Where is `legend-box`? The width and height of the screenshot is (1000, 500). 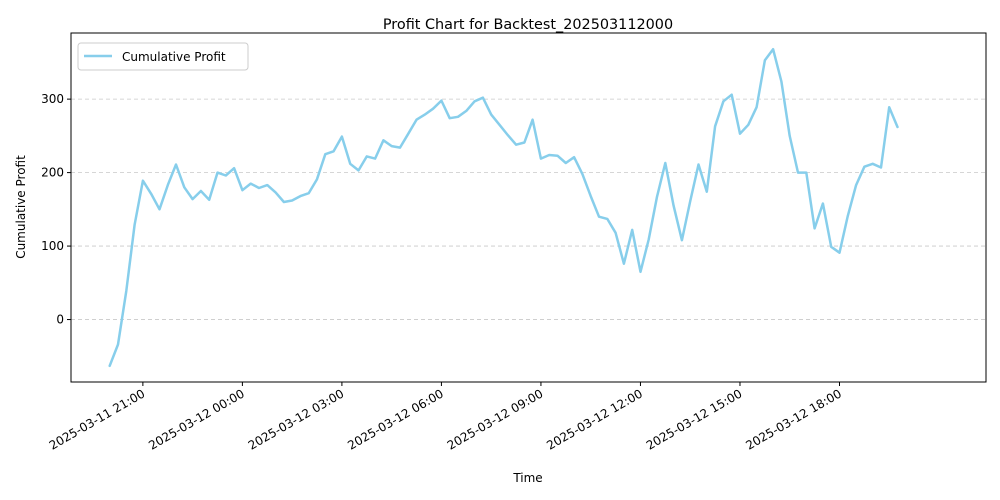
legend-box is located at coordinates (163, 56).